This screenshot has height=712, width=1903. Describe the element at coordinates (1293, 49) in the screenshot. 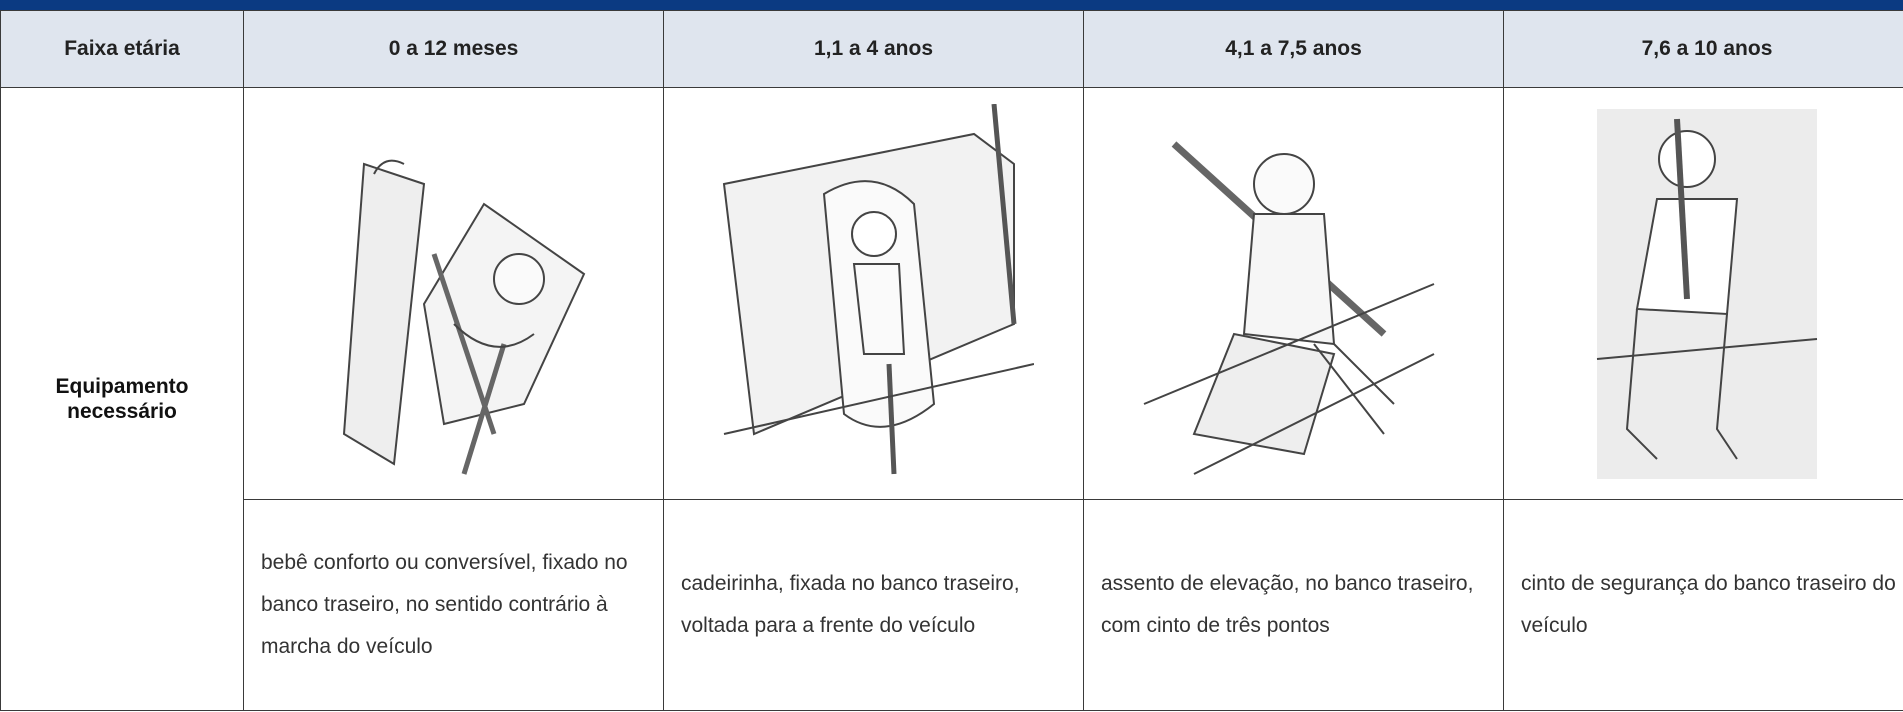

I see `header-cell: 4,1 a 7,5 anos` at that location.